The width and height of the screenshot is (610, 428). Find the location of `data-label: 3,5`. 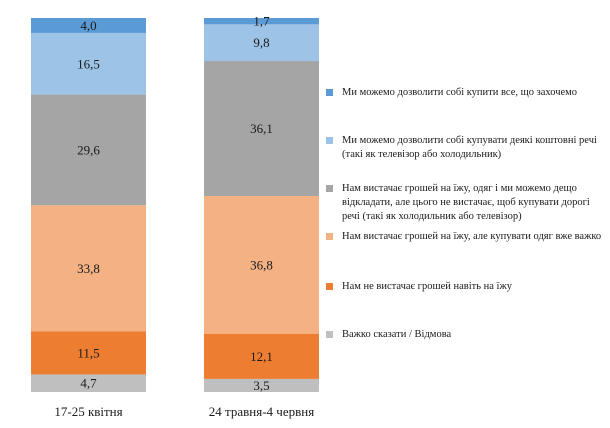

data-label: 3,5 is located at coordinates (261, 385).